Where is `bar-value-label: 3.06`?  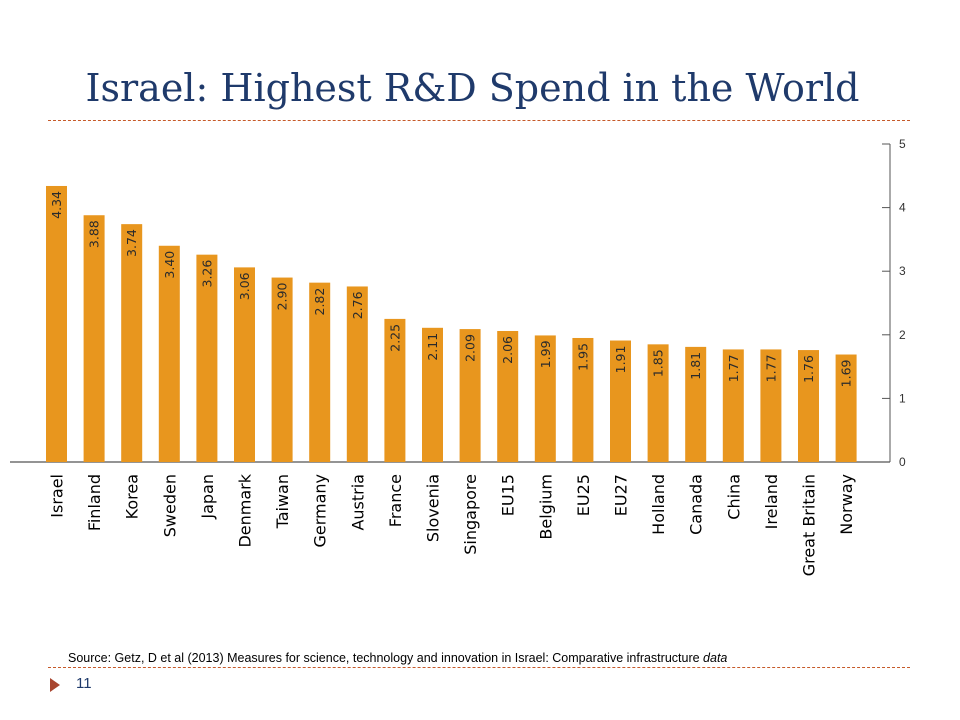 bar-value-label: 3.06 is located at coordinates (244, 286).